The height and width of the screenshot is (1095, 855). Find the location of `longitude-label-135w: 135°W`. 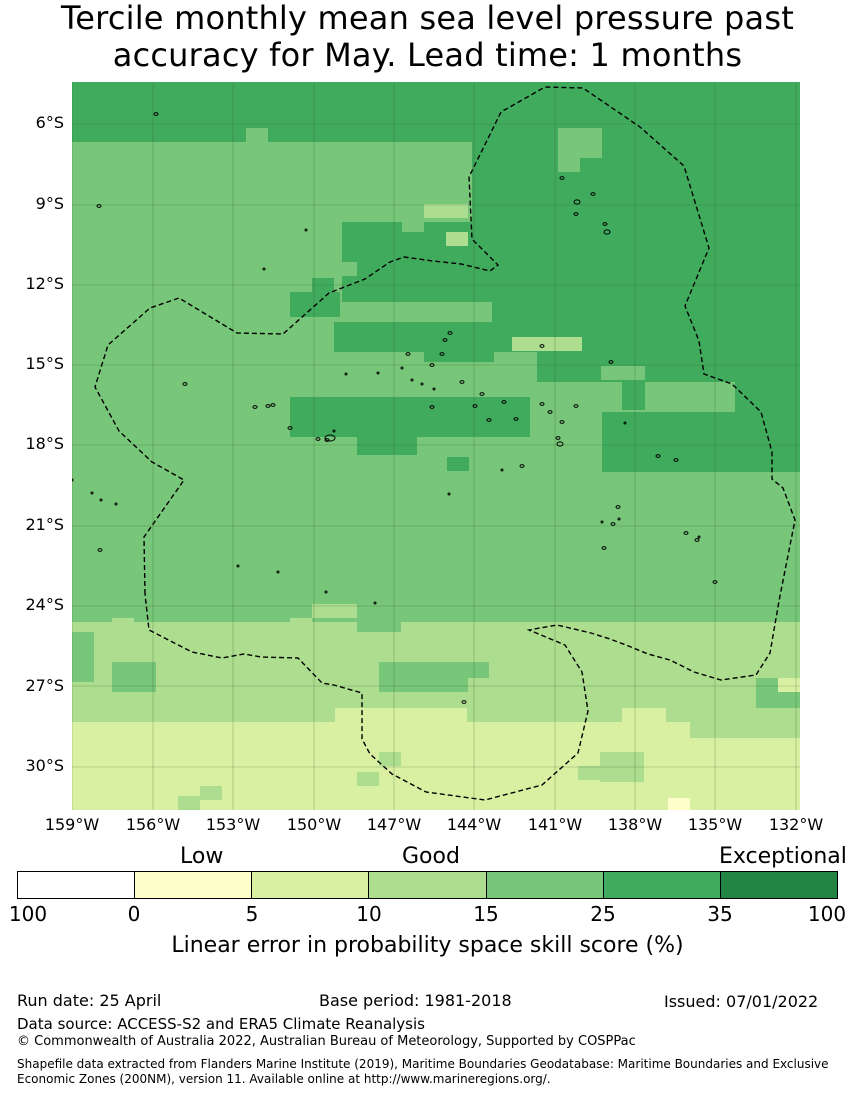

longitude-label-135w: 135°W is located at coordinates (715, 824).